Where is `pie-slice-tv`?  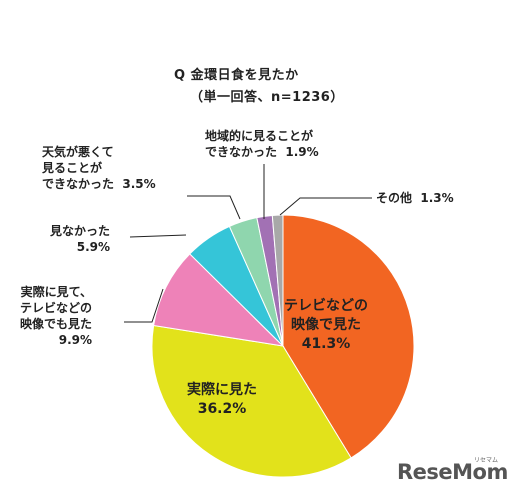 pie-slice-tv is located at coordinates (348, 336).